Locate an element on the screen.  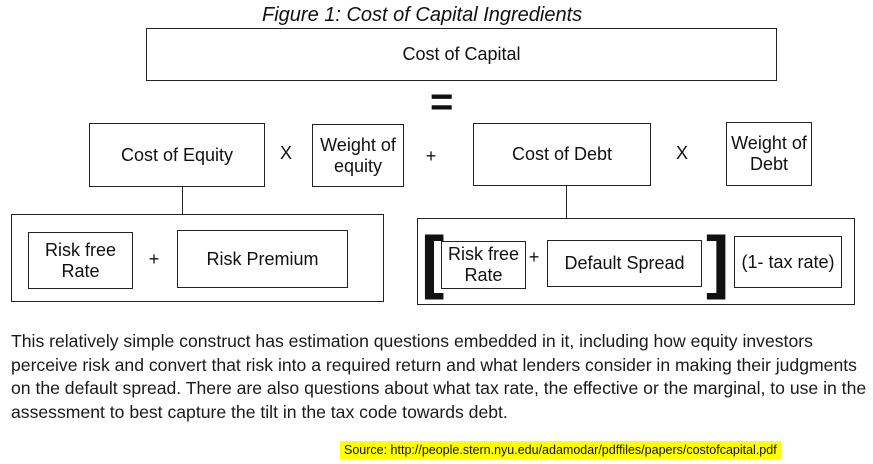
cost-of-equity-box: Cost of Equity is located at coordinates (177, 155).